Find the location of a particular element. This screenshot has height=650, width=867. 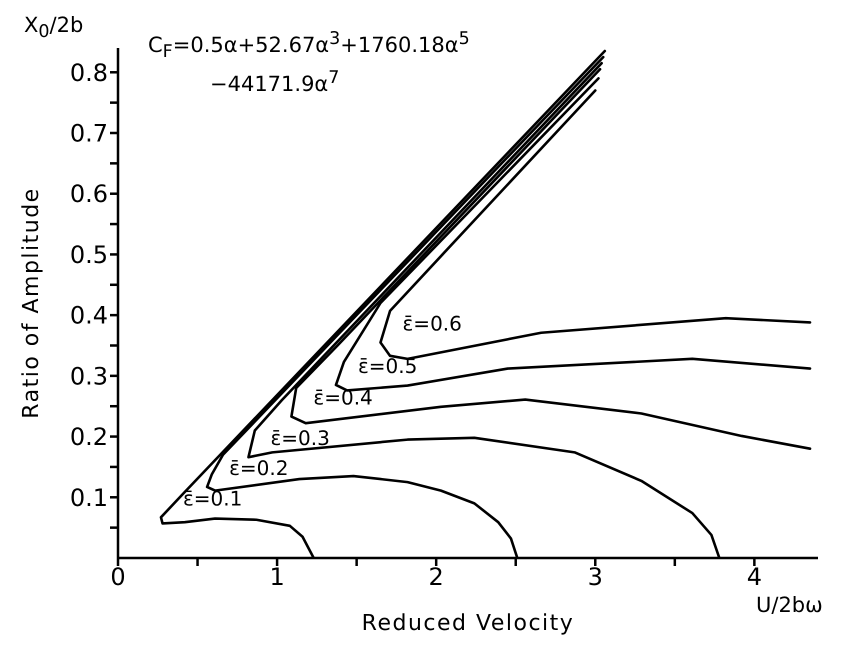

series-label: ε̄=0.1 is located at coordinates (212, 498).